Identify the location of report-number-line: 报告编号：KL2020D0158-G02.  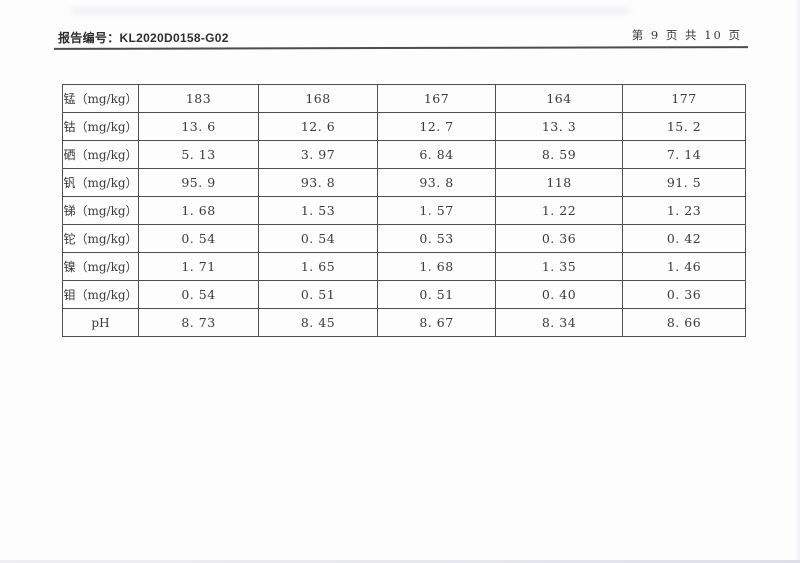
(143, 37).